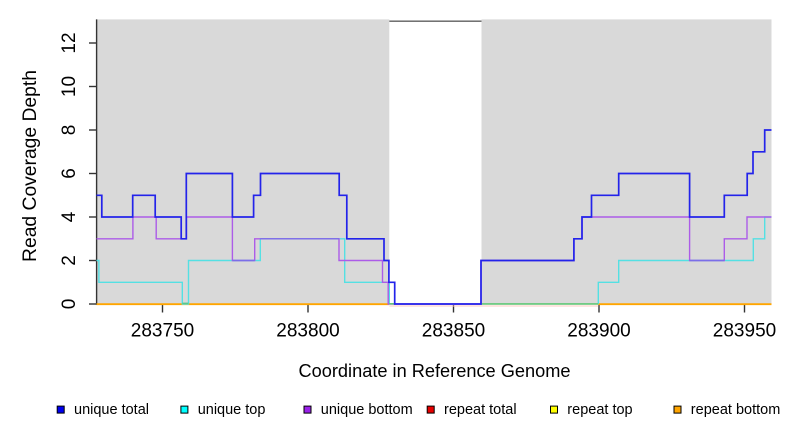 The height and width of the screenshot is (432, 792). I want to click on svg-text: 0, so click(69, 304).